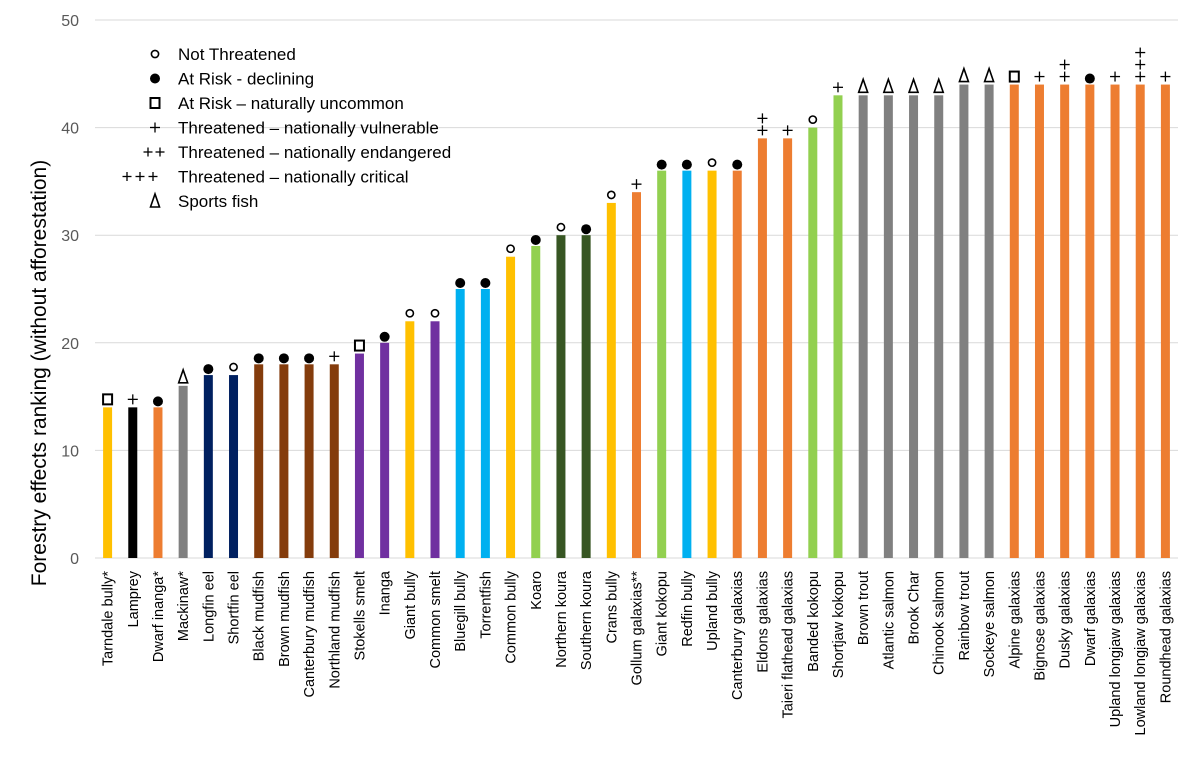 This screenshot has height=781, width=1179. What do you see at coordinates (109, 618) in the screenshot?
I see `category-label: Tarndale bully*` at bounding box center [109, 618].